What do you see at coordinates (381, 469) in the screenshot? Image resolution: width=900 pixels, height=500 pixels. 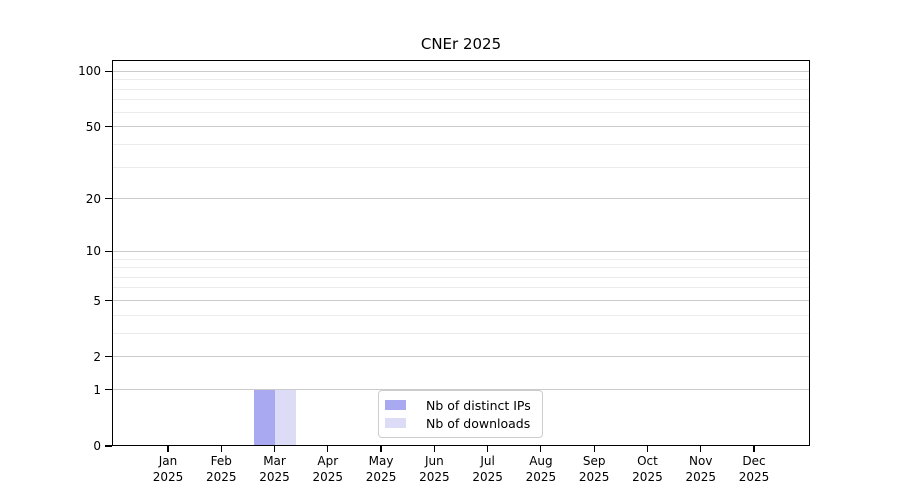 I see `x-tick-label: May 2025` at bounding box center [381, 469].